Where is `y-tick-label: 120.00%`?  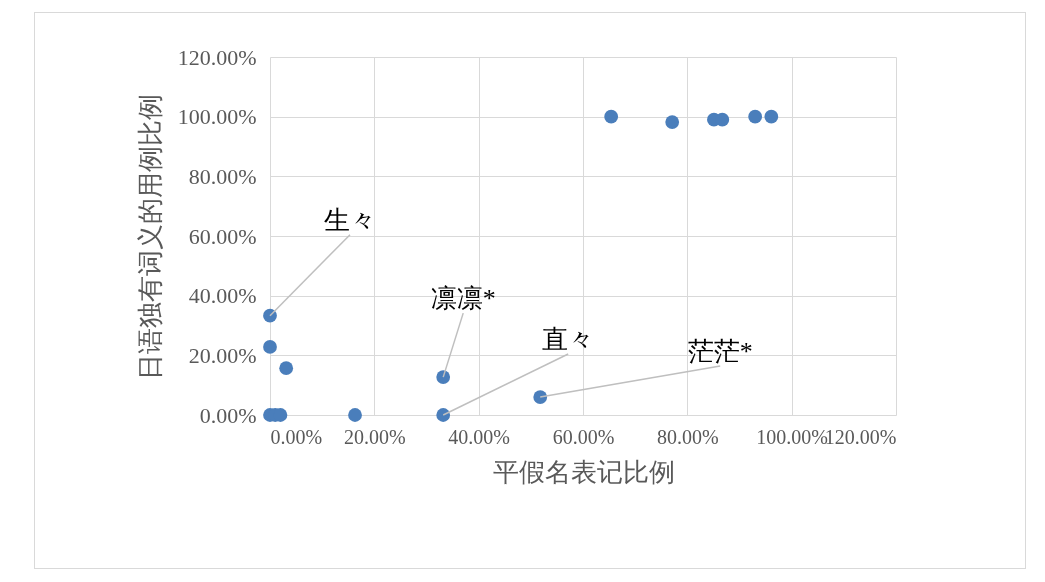
y-tick-label: 120.00% is located at coordinates (217, 57).